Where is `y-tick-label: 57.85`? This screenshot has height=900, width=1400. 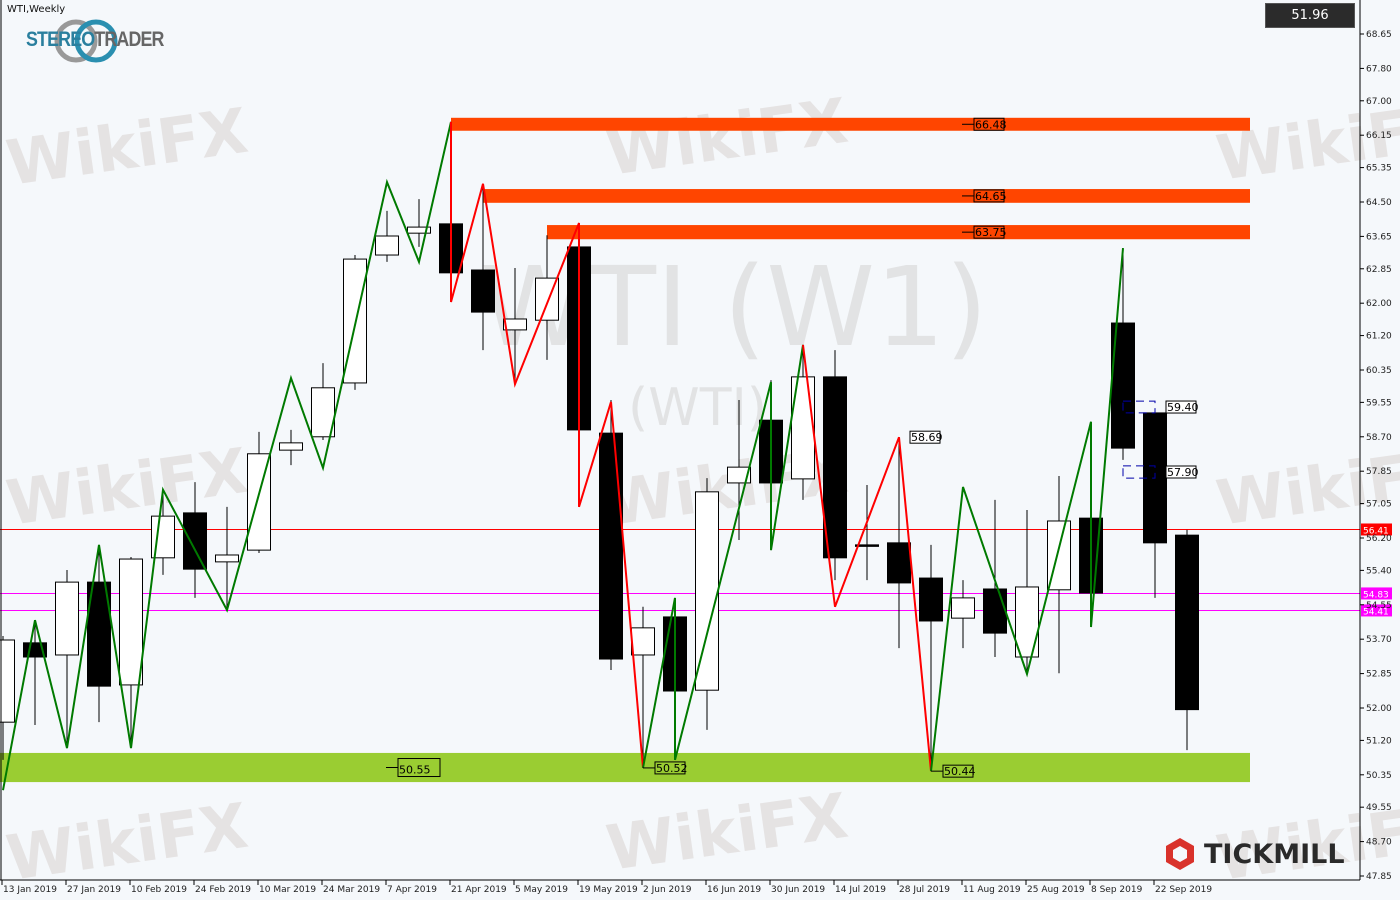 y-tick-label: 57.85 is located at coordinates (1379, 472).